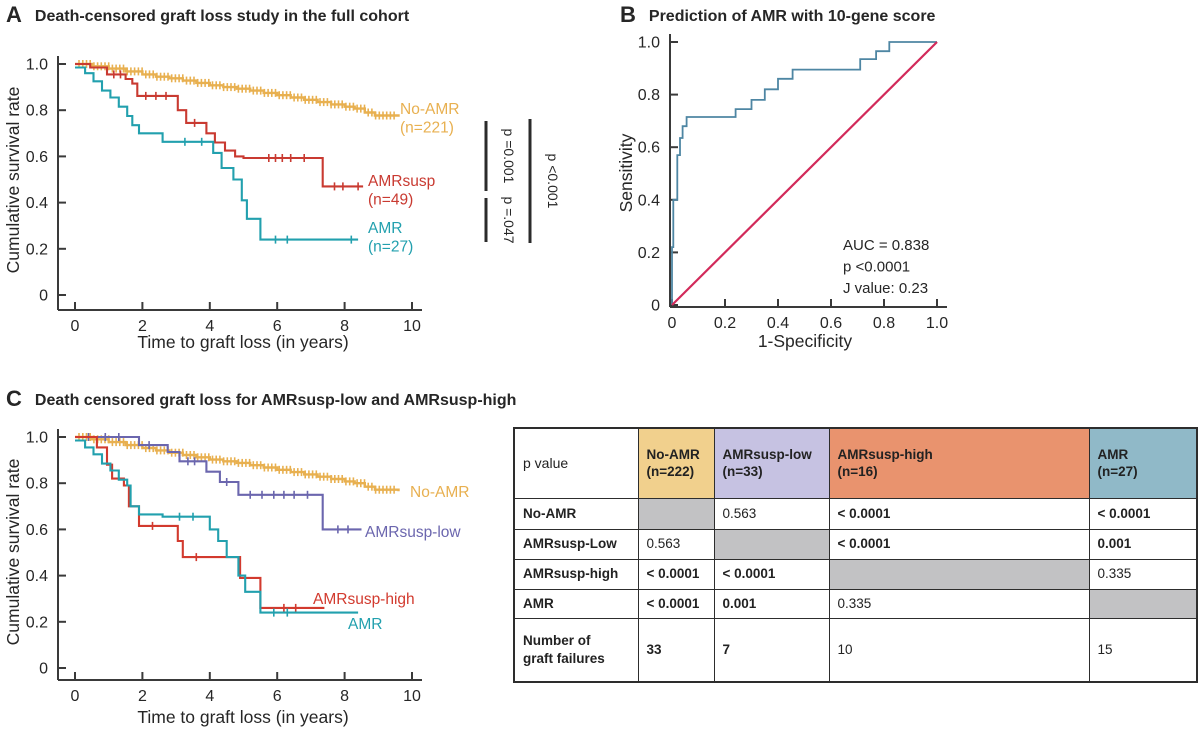 The image size is (1200, 731). Describe the element at coordinates (277, 696) in the screenshot. I see `x-tick-label: 6` at that location.